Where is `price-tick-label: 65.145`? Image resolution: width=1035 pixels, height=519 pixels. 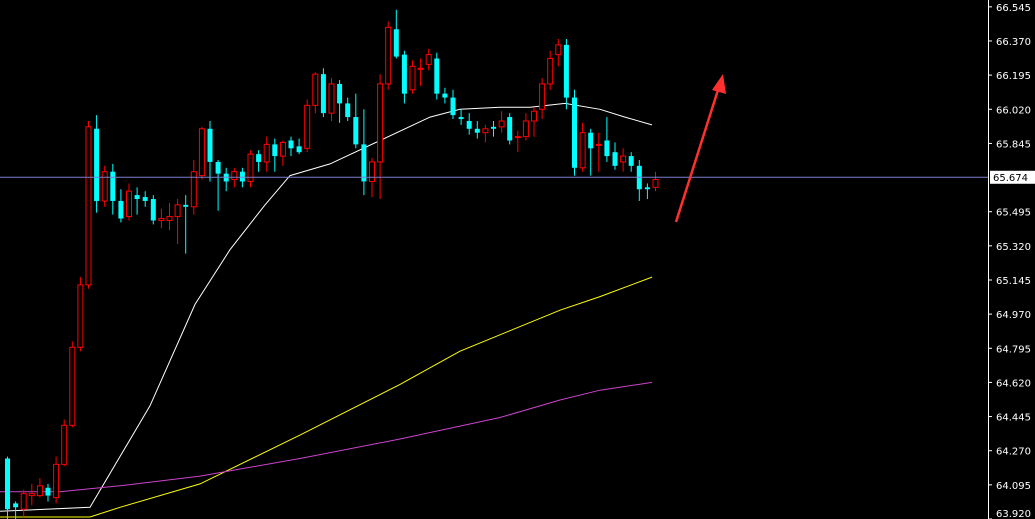 price-tick-label: 65.145 is located at coordinates (1013, 281).